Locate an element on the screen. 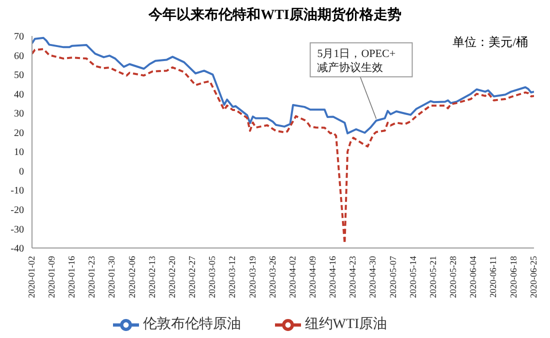 Image resolution: width=550 pixels, height=338 pixels. legend-label: 纽约WTI原油 is located at coordinates (346, 324).